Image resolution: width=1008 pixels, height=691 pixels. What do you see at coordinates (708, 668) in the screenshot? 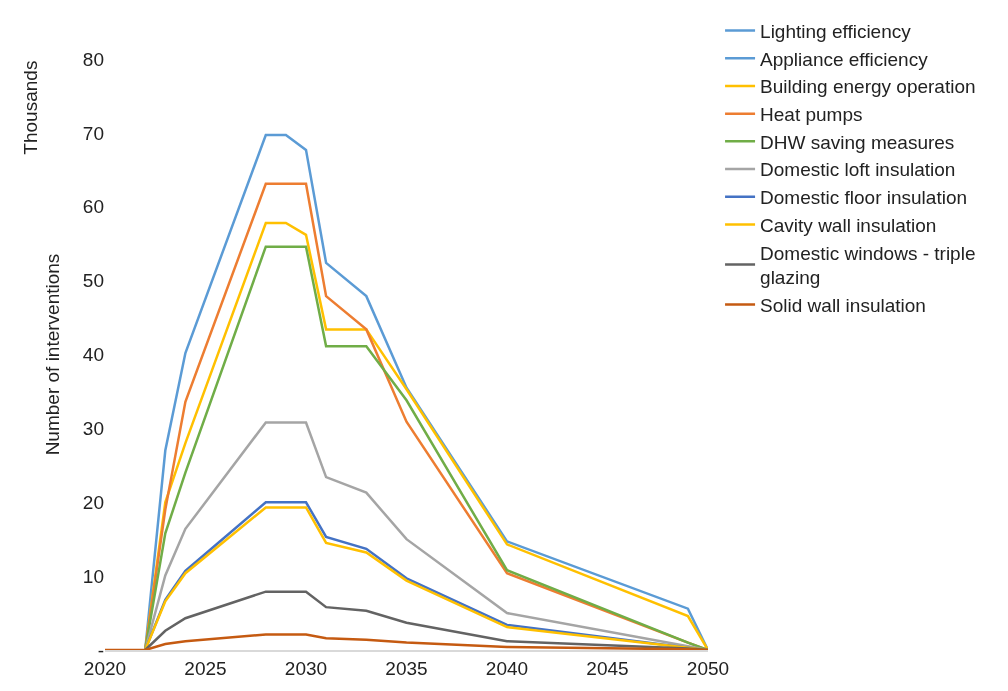
I see `x-tick-label: 2050` at bounding box center [708, 668].